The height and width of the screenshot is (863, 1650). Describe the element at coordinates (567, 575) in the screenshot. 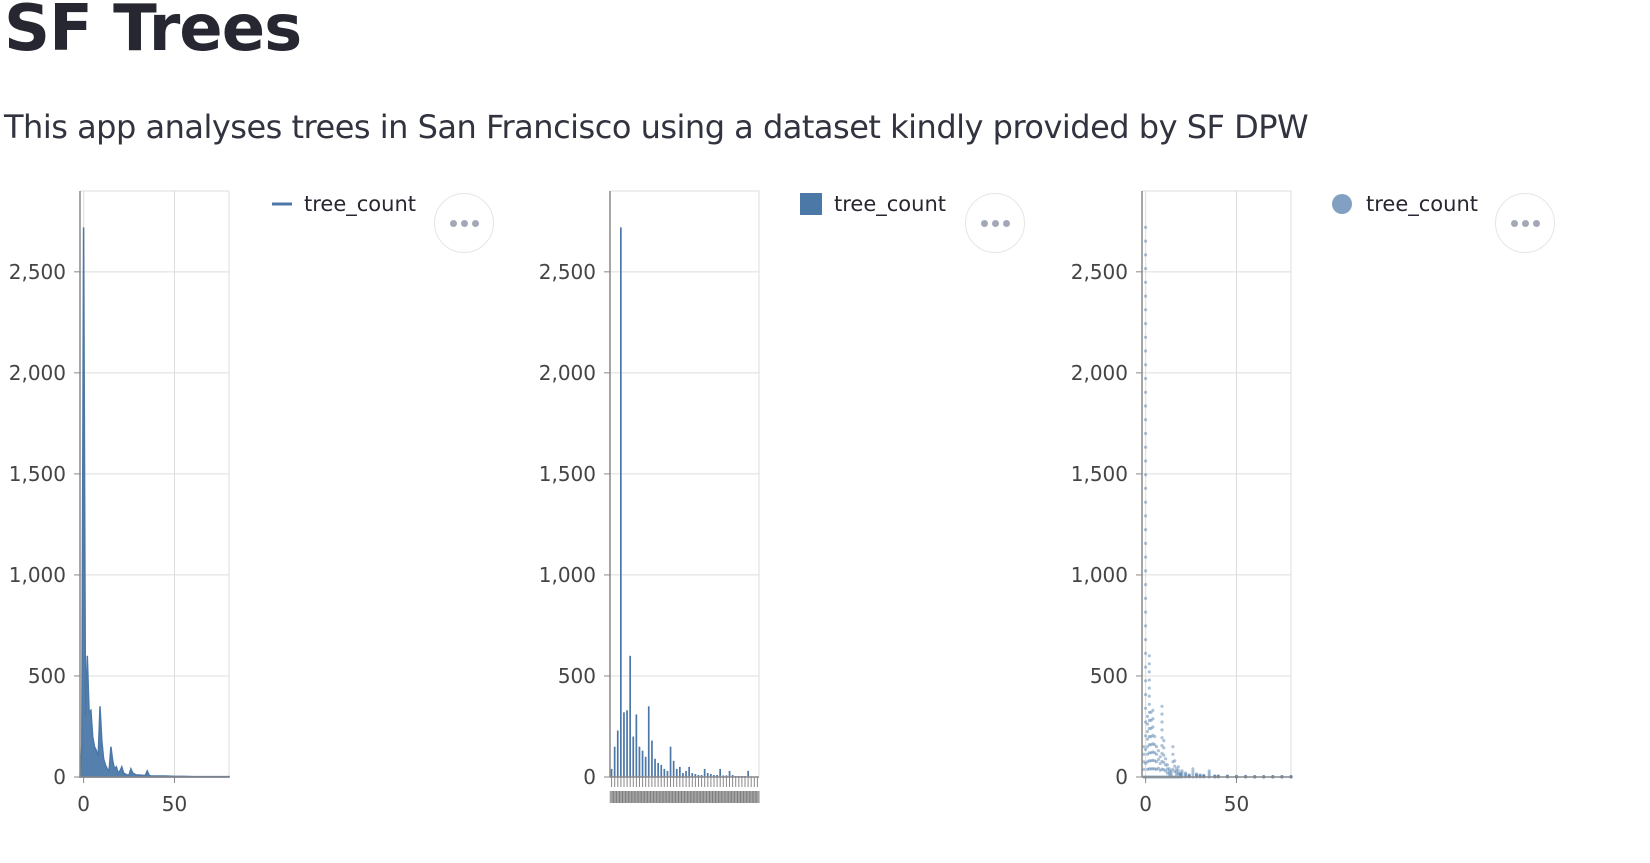

I see `y-tick-label: 1,000` at that location.